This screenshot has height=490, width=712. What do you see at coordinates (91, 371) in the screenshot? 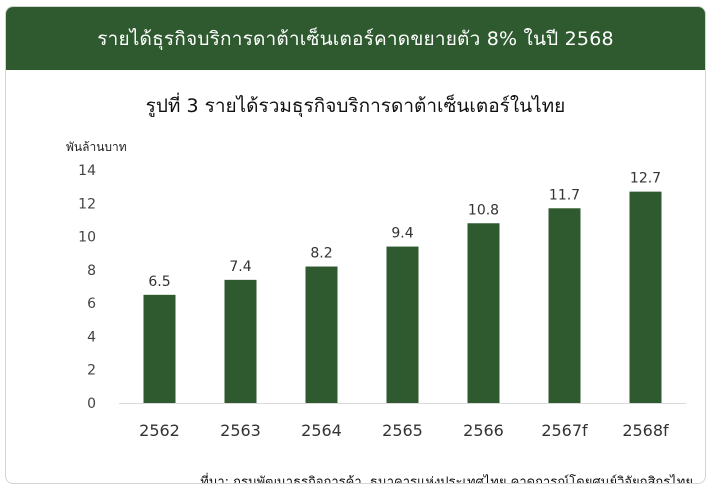
I see `y-tick-label: 2` at bounding box center [91, 371].